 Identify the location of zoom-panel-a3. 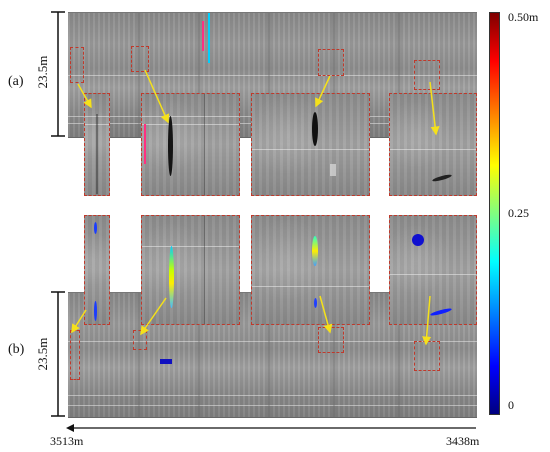
(310, 144).